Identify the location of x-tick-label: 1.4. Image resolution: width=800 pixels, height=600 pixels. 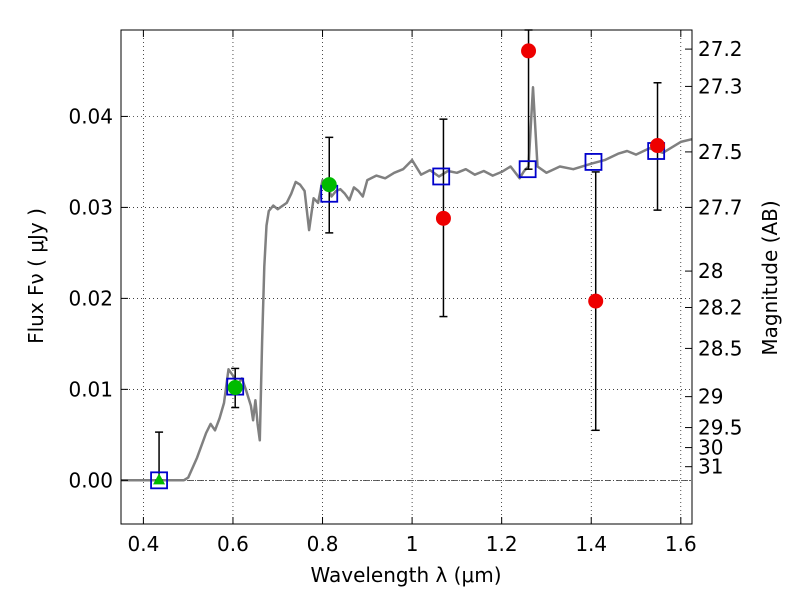
(591, 544).